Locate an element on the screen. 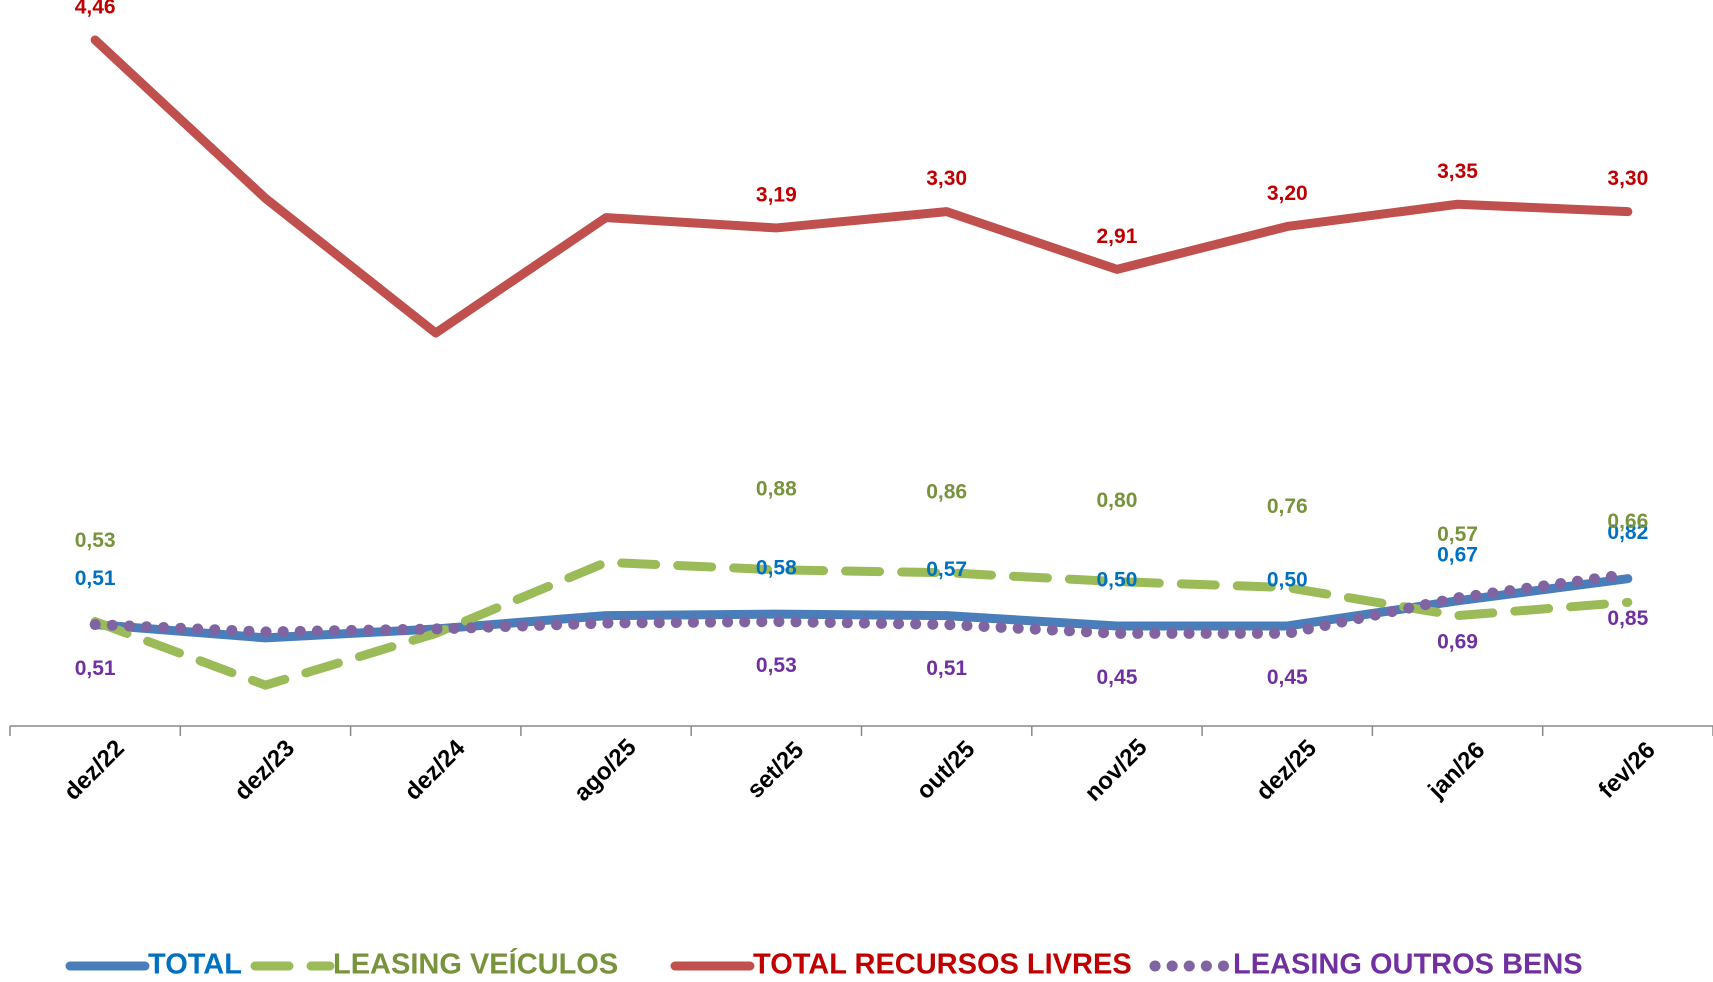 The width and height of the screenshot is (1713, 982). value-label: 2,91 is located at coordinates (1117, 236).